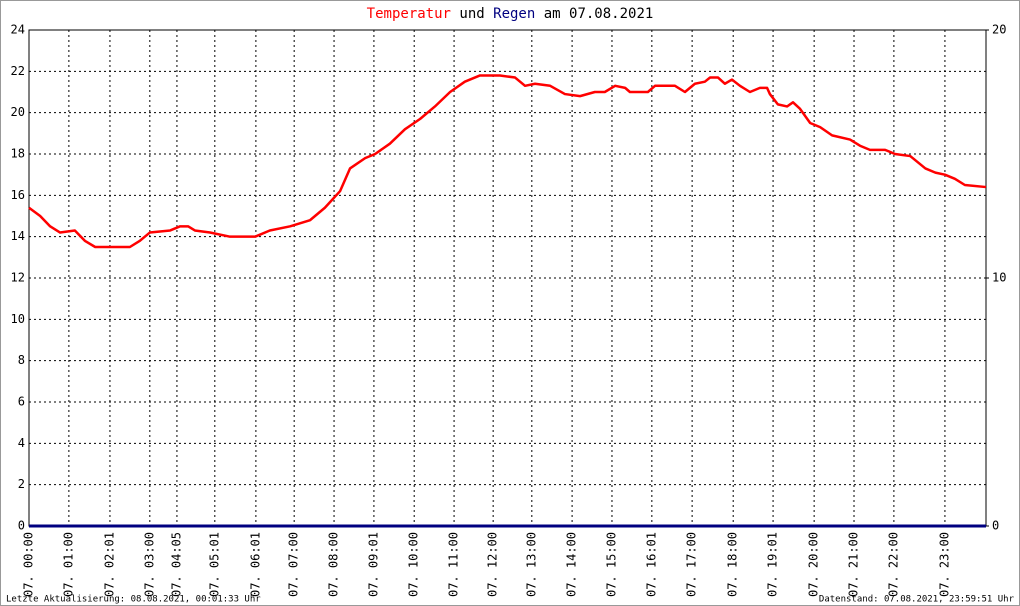  Describe the element at coordinates (21, 402) in the screenshot. I see `y-tick-label: 6` at that location.